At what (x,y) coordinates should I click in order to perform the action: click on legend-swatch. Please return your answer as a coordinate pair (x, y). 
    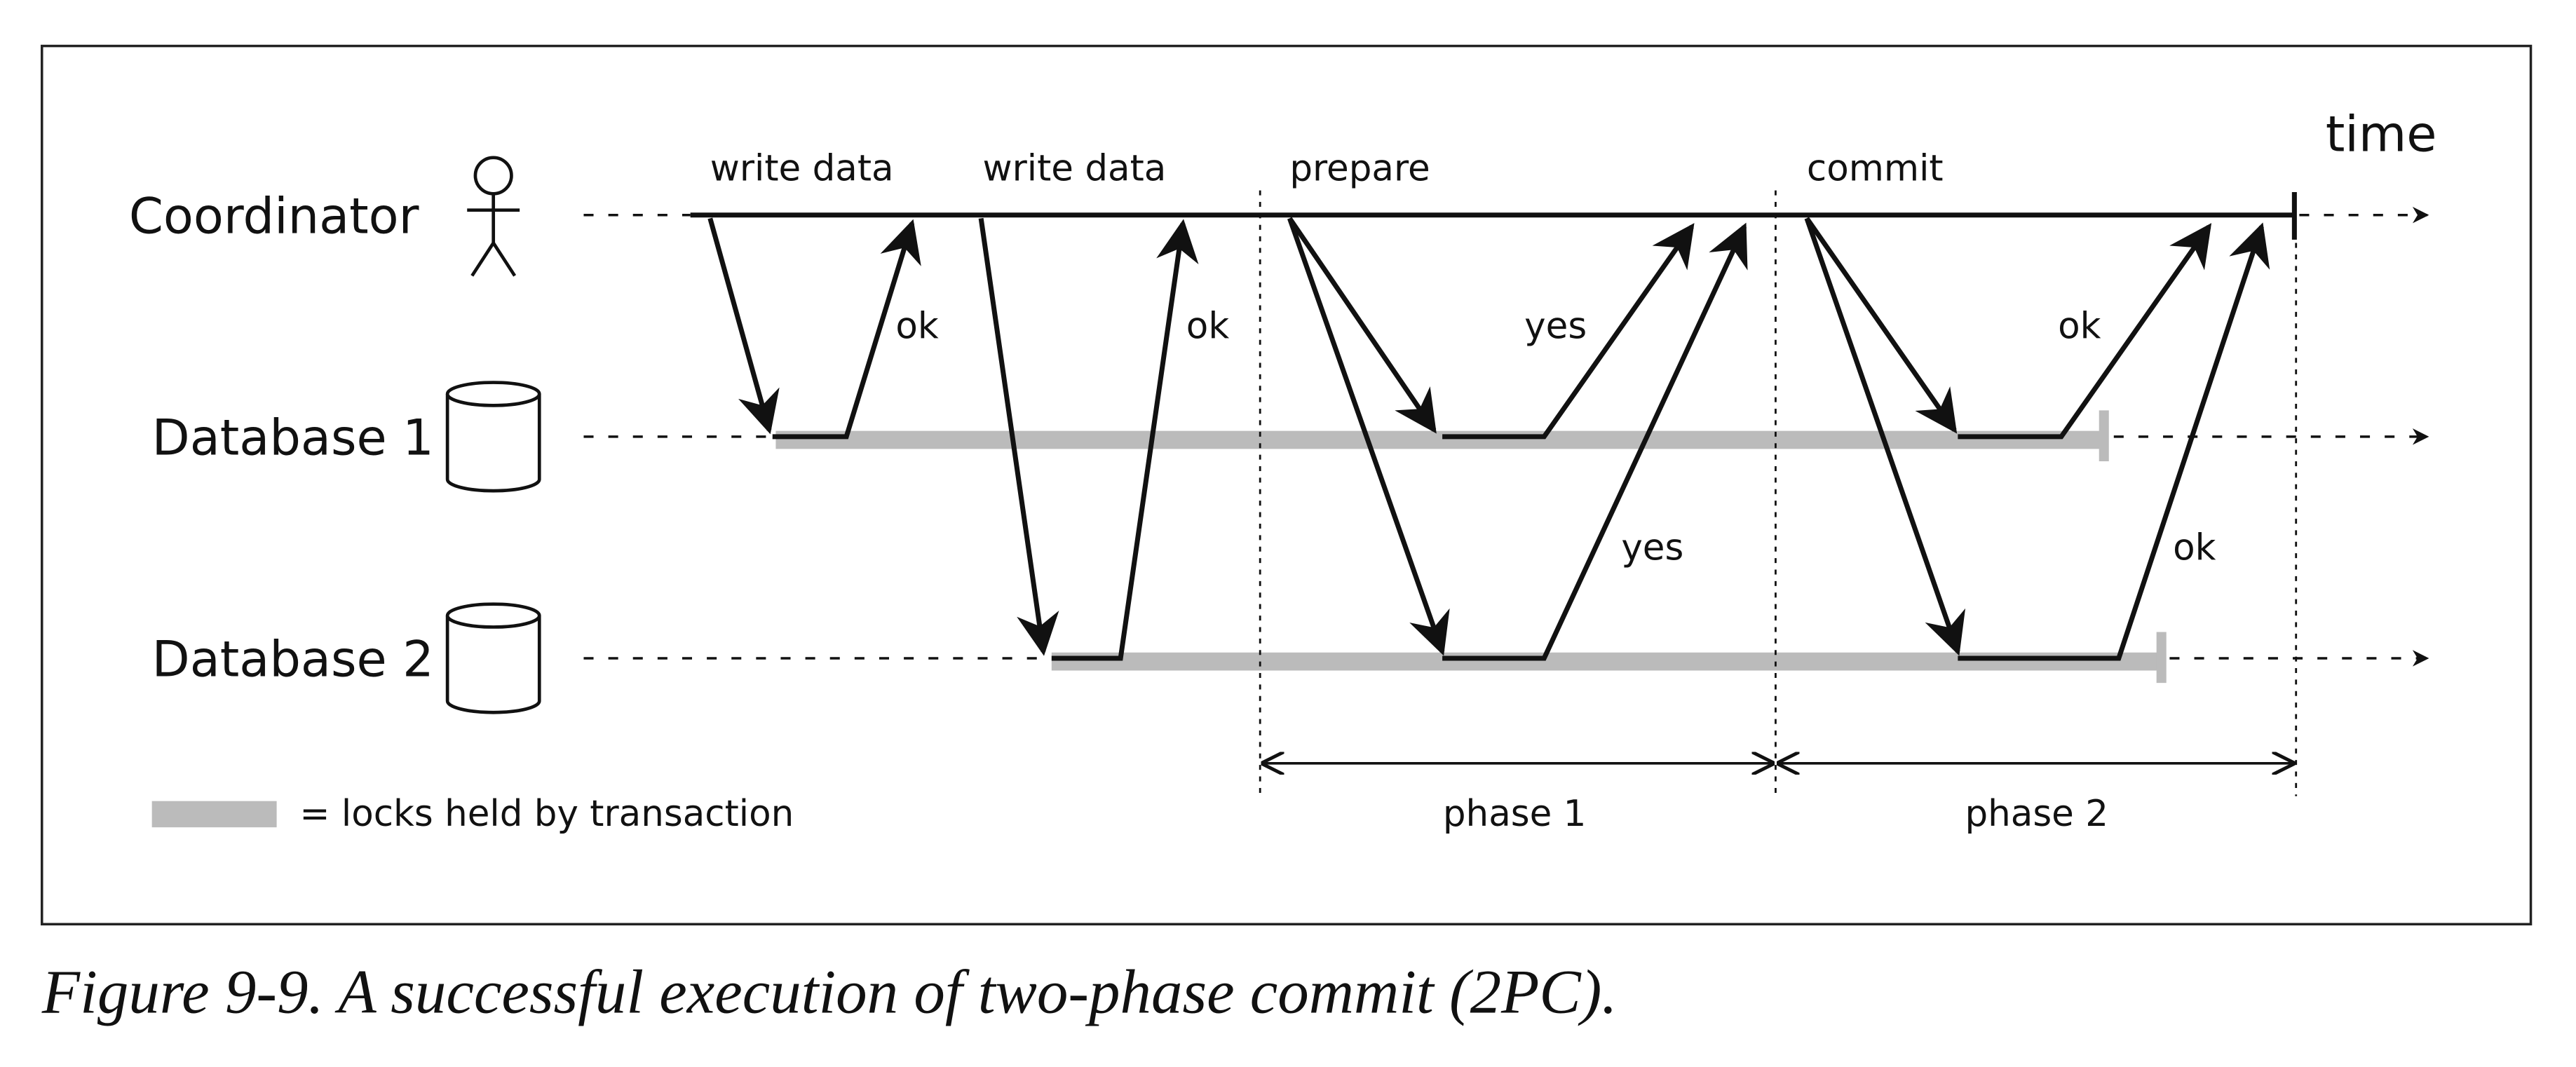
    Looking at the image, I should click on (214, 815).